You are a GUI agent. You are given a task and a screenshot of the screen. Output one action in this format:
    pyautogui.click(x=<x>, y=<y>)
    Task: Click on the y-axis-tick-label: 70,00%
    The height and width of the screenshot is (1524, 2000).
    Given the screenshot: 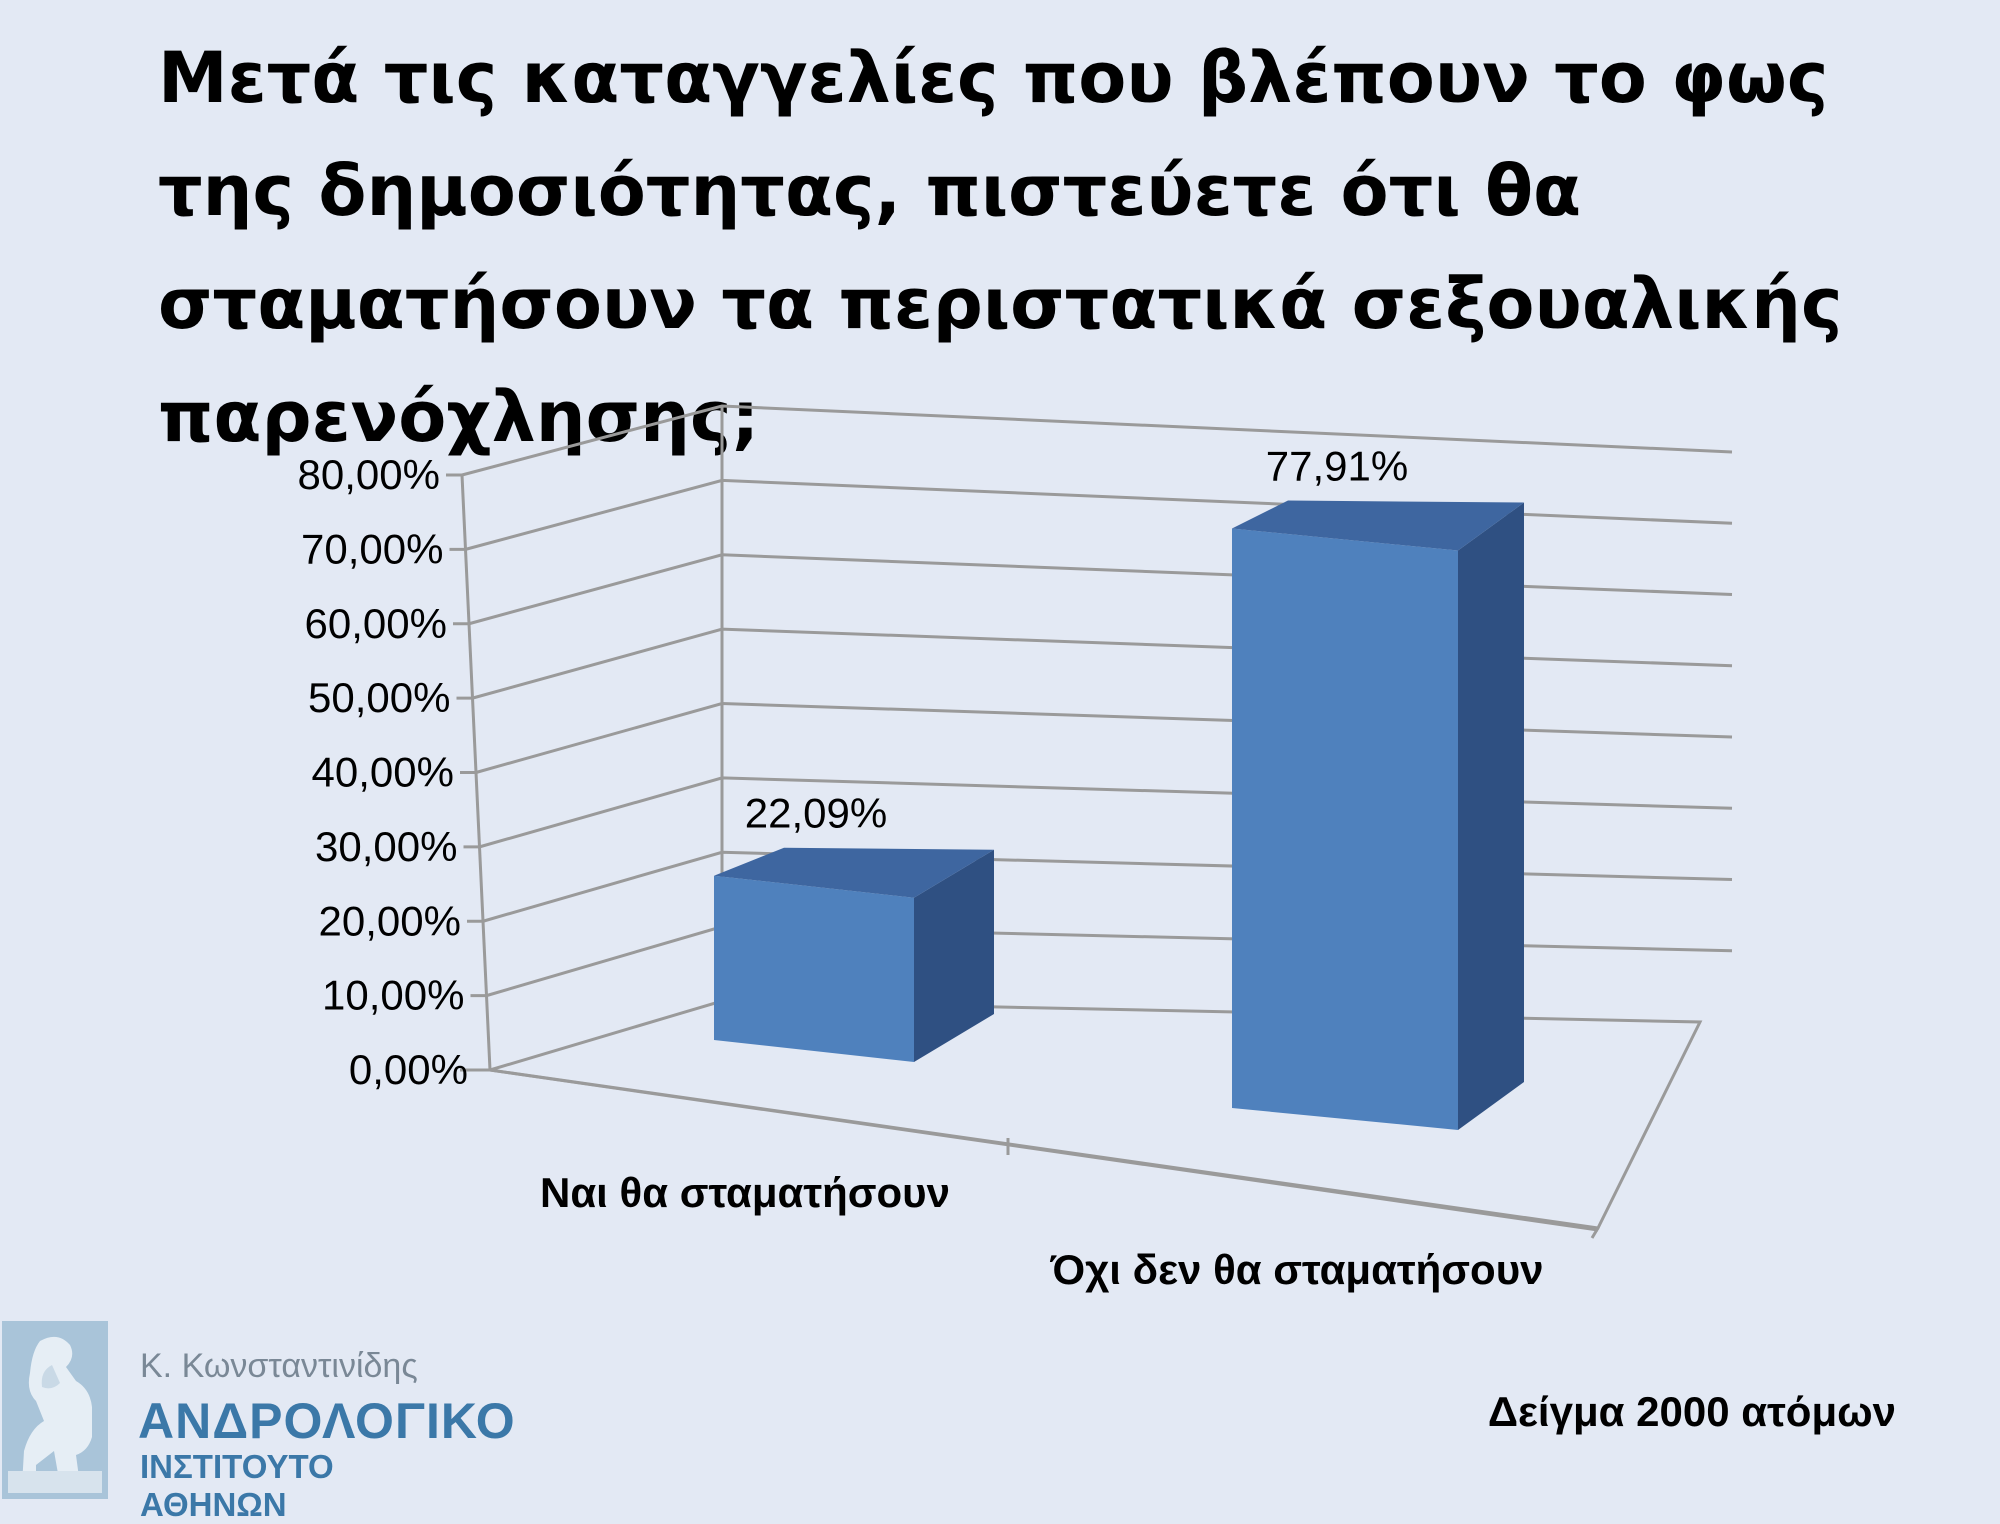 What is the action you would take?
    pyautogui.click(x=372, y=548)
    